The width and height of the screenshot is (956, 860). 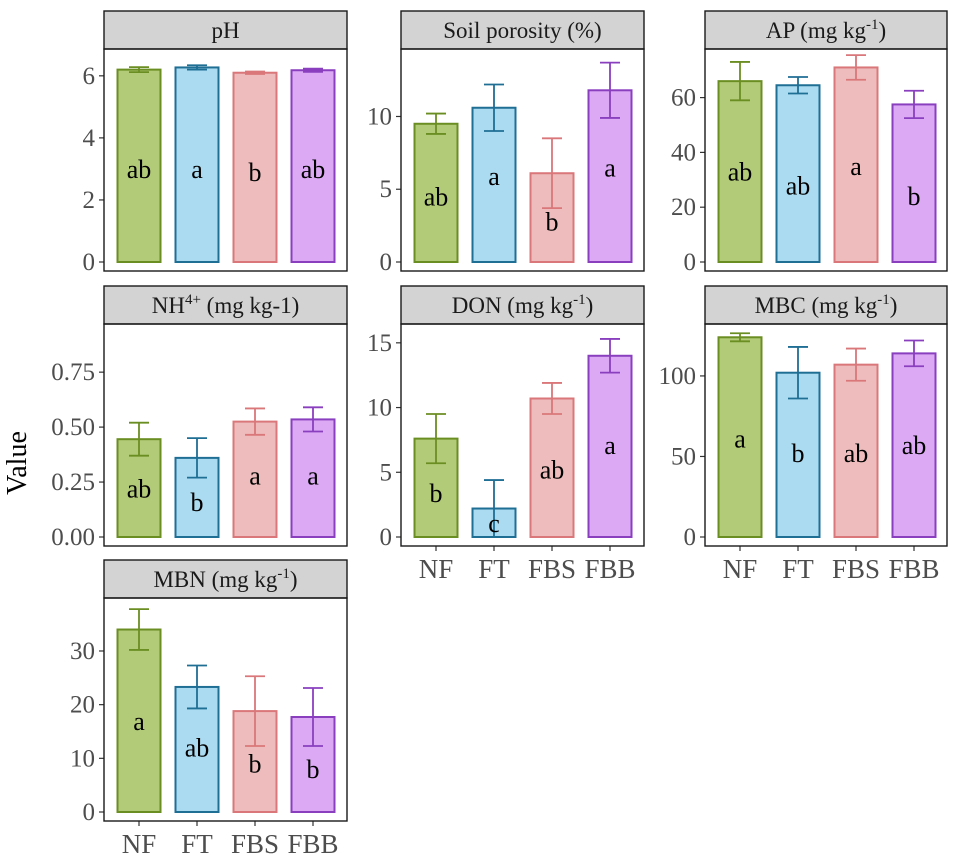 I want to click on y-tick-label: 0.50, so click(x=73, y=427).